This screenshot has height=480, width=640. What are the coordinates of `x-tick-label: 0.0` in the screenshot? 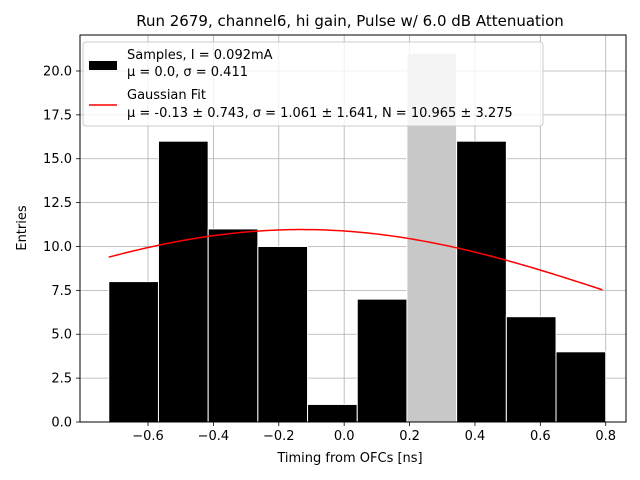 It's located at (344, 436).